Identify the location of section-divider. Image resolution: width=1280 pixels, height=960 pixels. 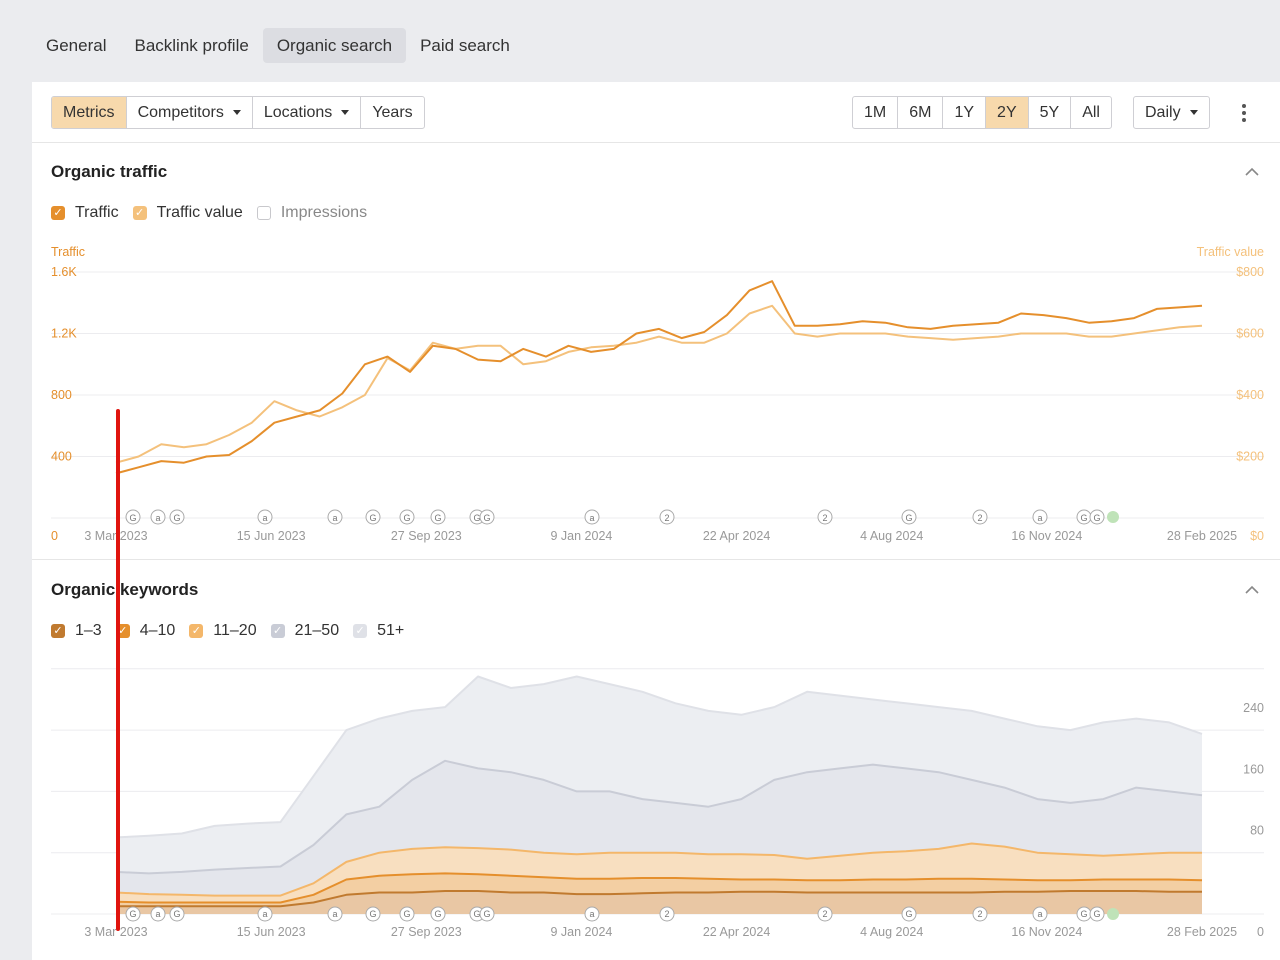
(656, 559).